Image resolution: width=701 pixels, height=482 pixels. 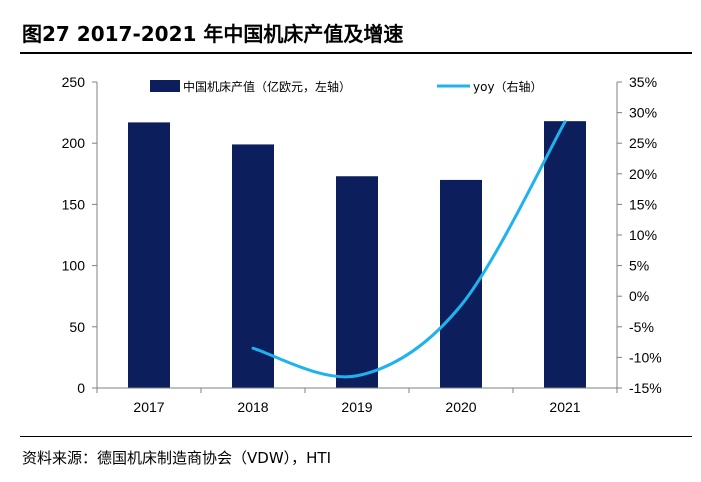 I want to click on right-tick-label: 25%, so click(x=643, y=143).